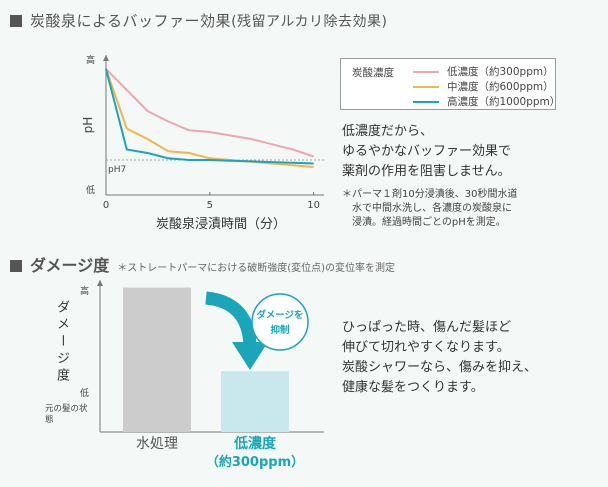 This screenshot has width=608, height=487. What do you see at coordinates (426, 71) in the screenshot?
I see `legend-swatch-low` at bounding box center [426, 71].